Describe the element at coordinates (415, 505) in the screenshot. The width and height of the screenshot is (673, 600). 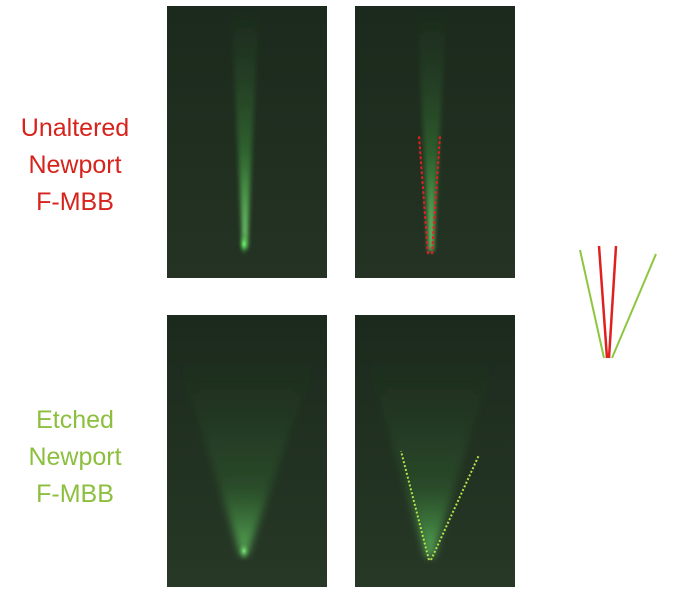
I see `left-divergence-line` at that location.